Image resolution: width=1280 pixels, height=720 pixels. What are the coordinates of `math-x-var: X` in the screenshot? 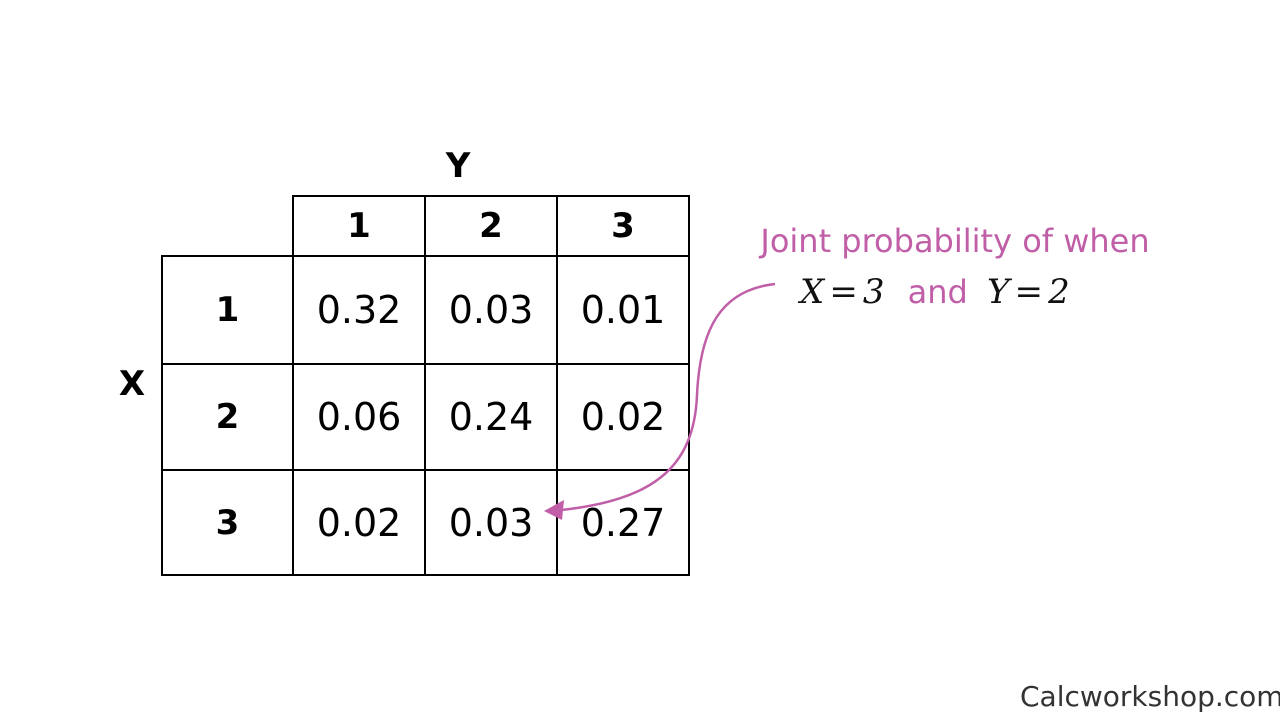 It's located at (812, 292).